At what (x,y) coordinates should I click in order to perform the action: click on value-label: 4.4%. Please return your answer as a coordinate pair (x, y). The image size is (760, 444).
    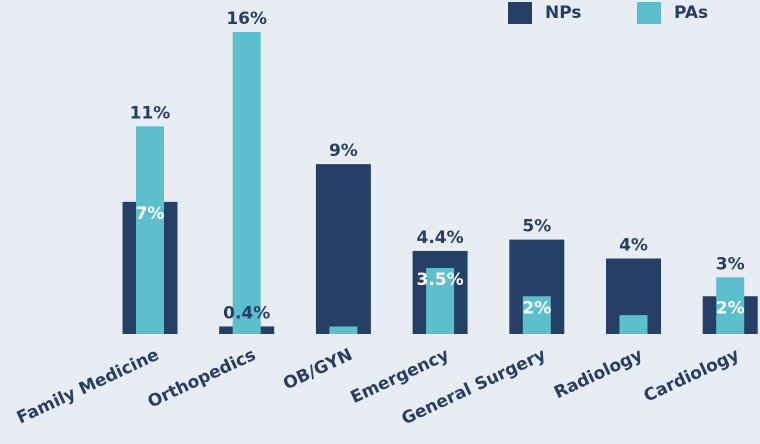
    Looking at the image, I should click on (440, 238).